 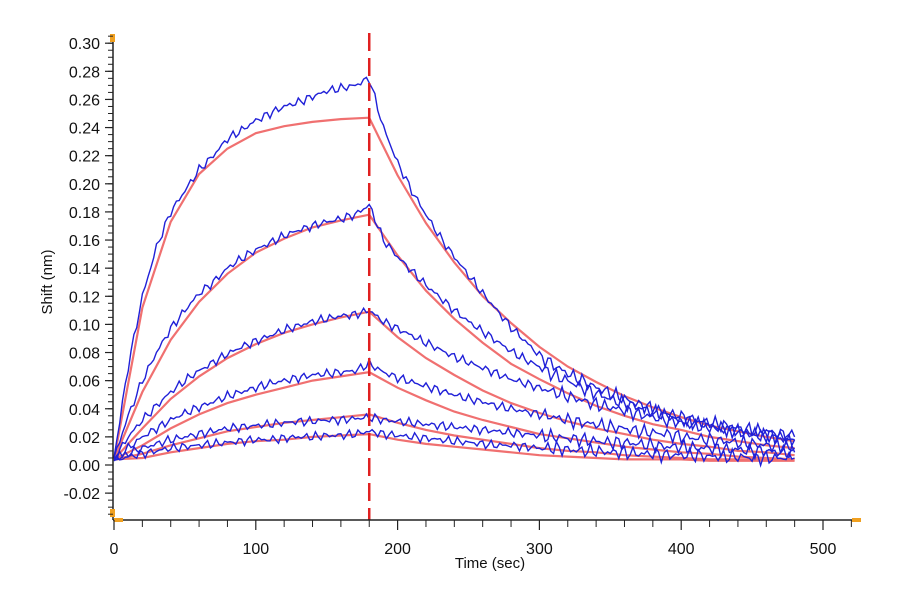 I want to click on y-tick-label: 0.10, so click(x=84, y=325).